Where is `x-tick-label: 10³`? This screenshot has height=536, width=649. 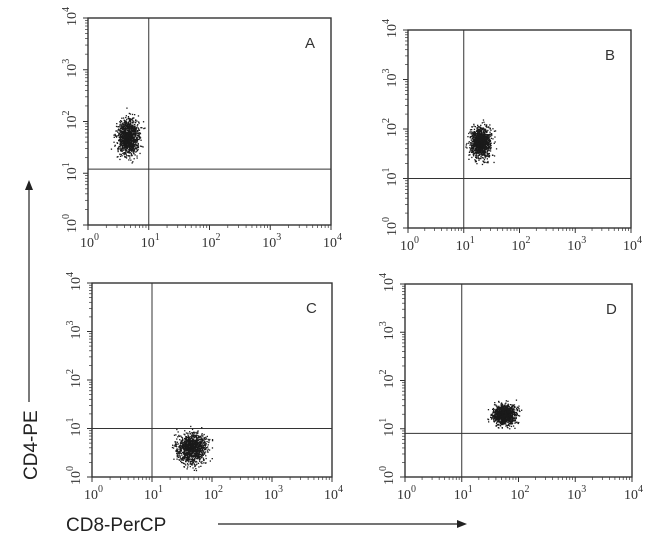
x-tick-label: 10³ is located at coordinates (576, 244).